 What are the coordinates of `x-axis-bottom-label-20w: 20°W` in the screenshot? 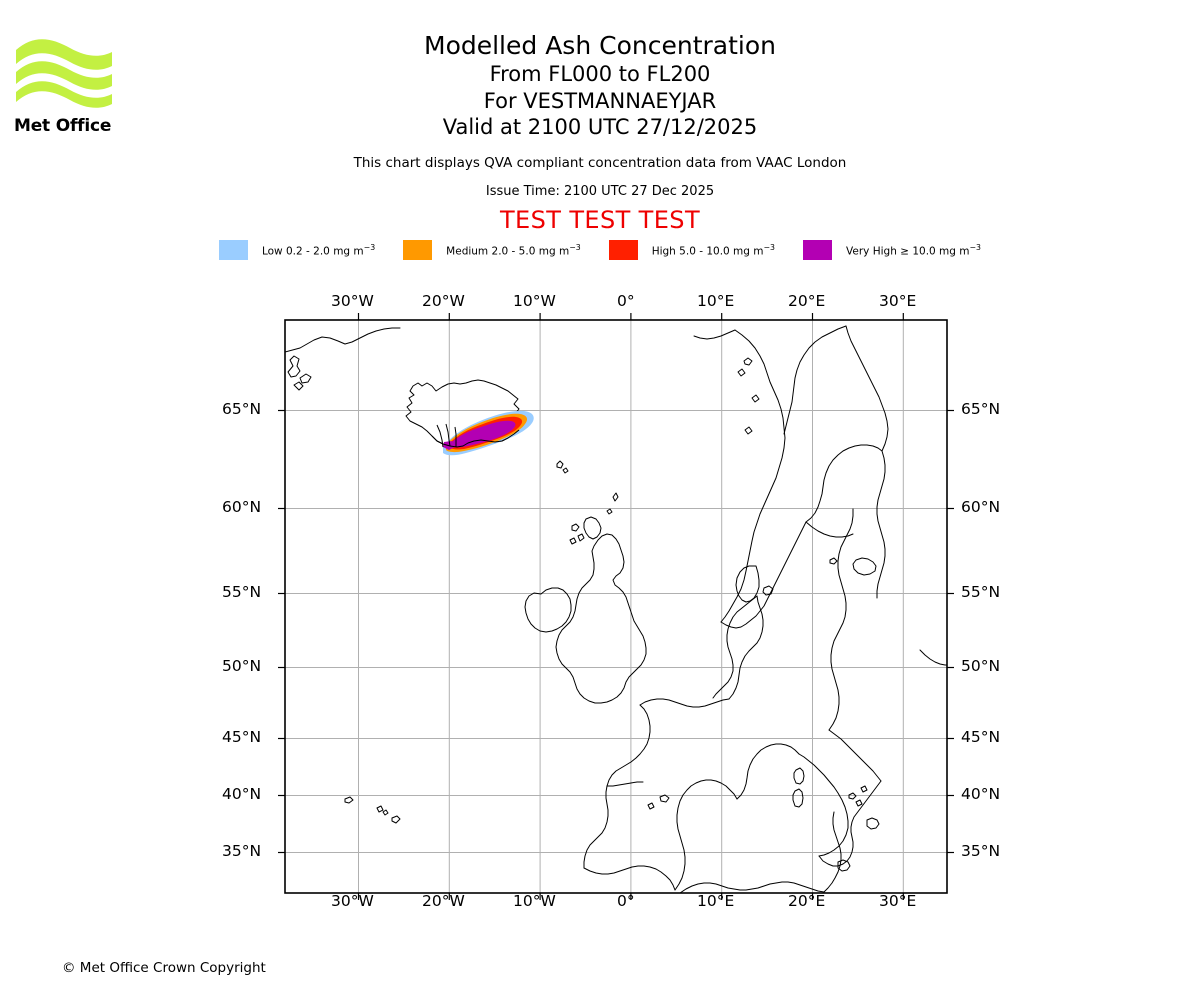 It's located at (443, 901).